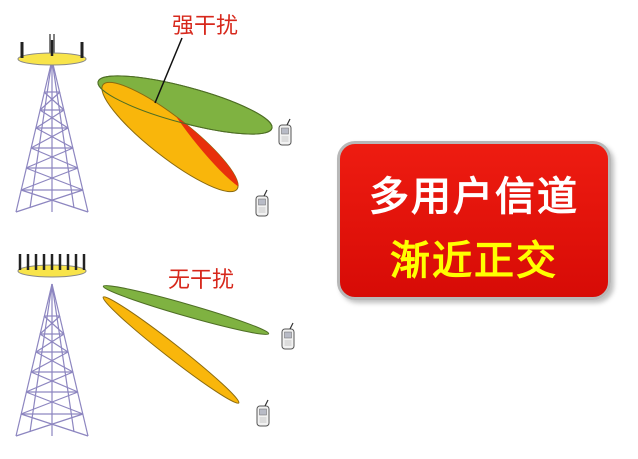  Describe the element at coordinates (186, 310) in the screenshot. I see `beam-green-narrow` at that location.